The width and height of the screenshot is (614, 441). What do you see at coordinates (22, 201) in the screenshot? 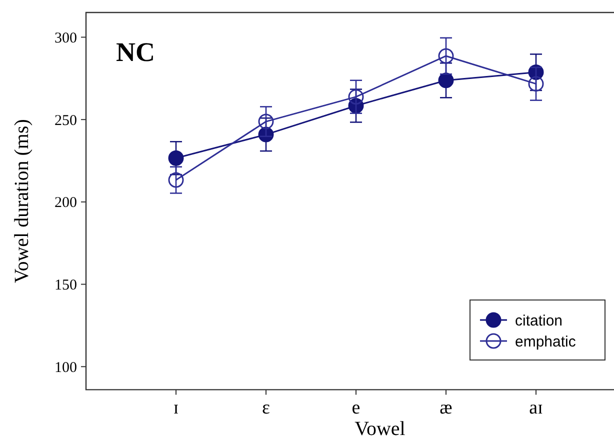
I see `y-axis-title: Vowel duration (ms)` at bounding box center [22, 201].